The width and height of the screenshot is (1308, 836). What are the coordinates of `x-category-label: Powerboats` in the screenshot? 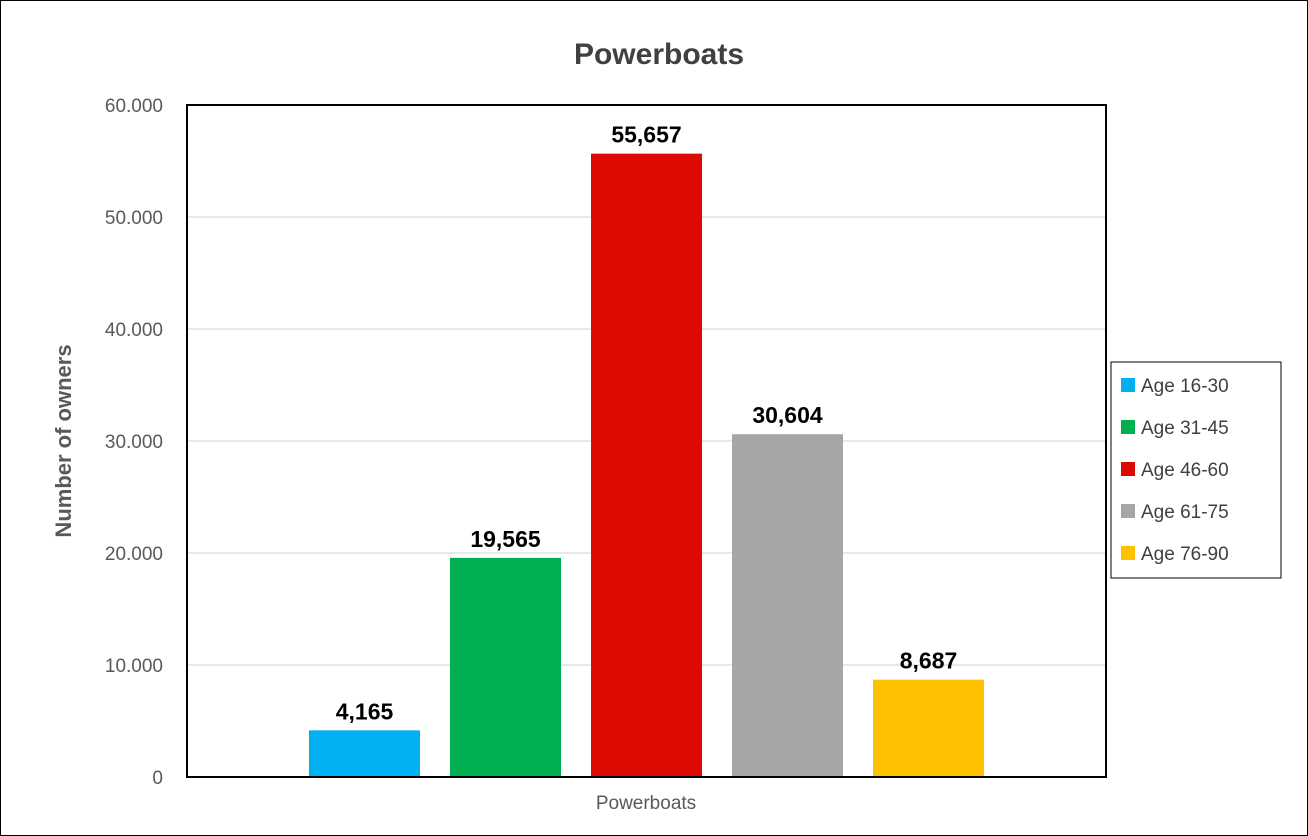 It's located at (646, 803).